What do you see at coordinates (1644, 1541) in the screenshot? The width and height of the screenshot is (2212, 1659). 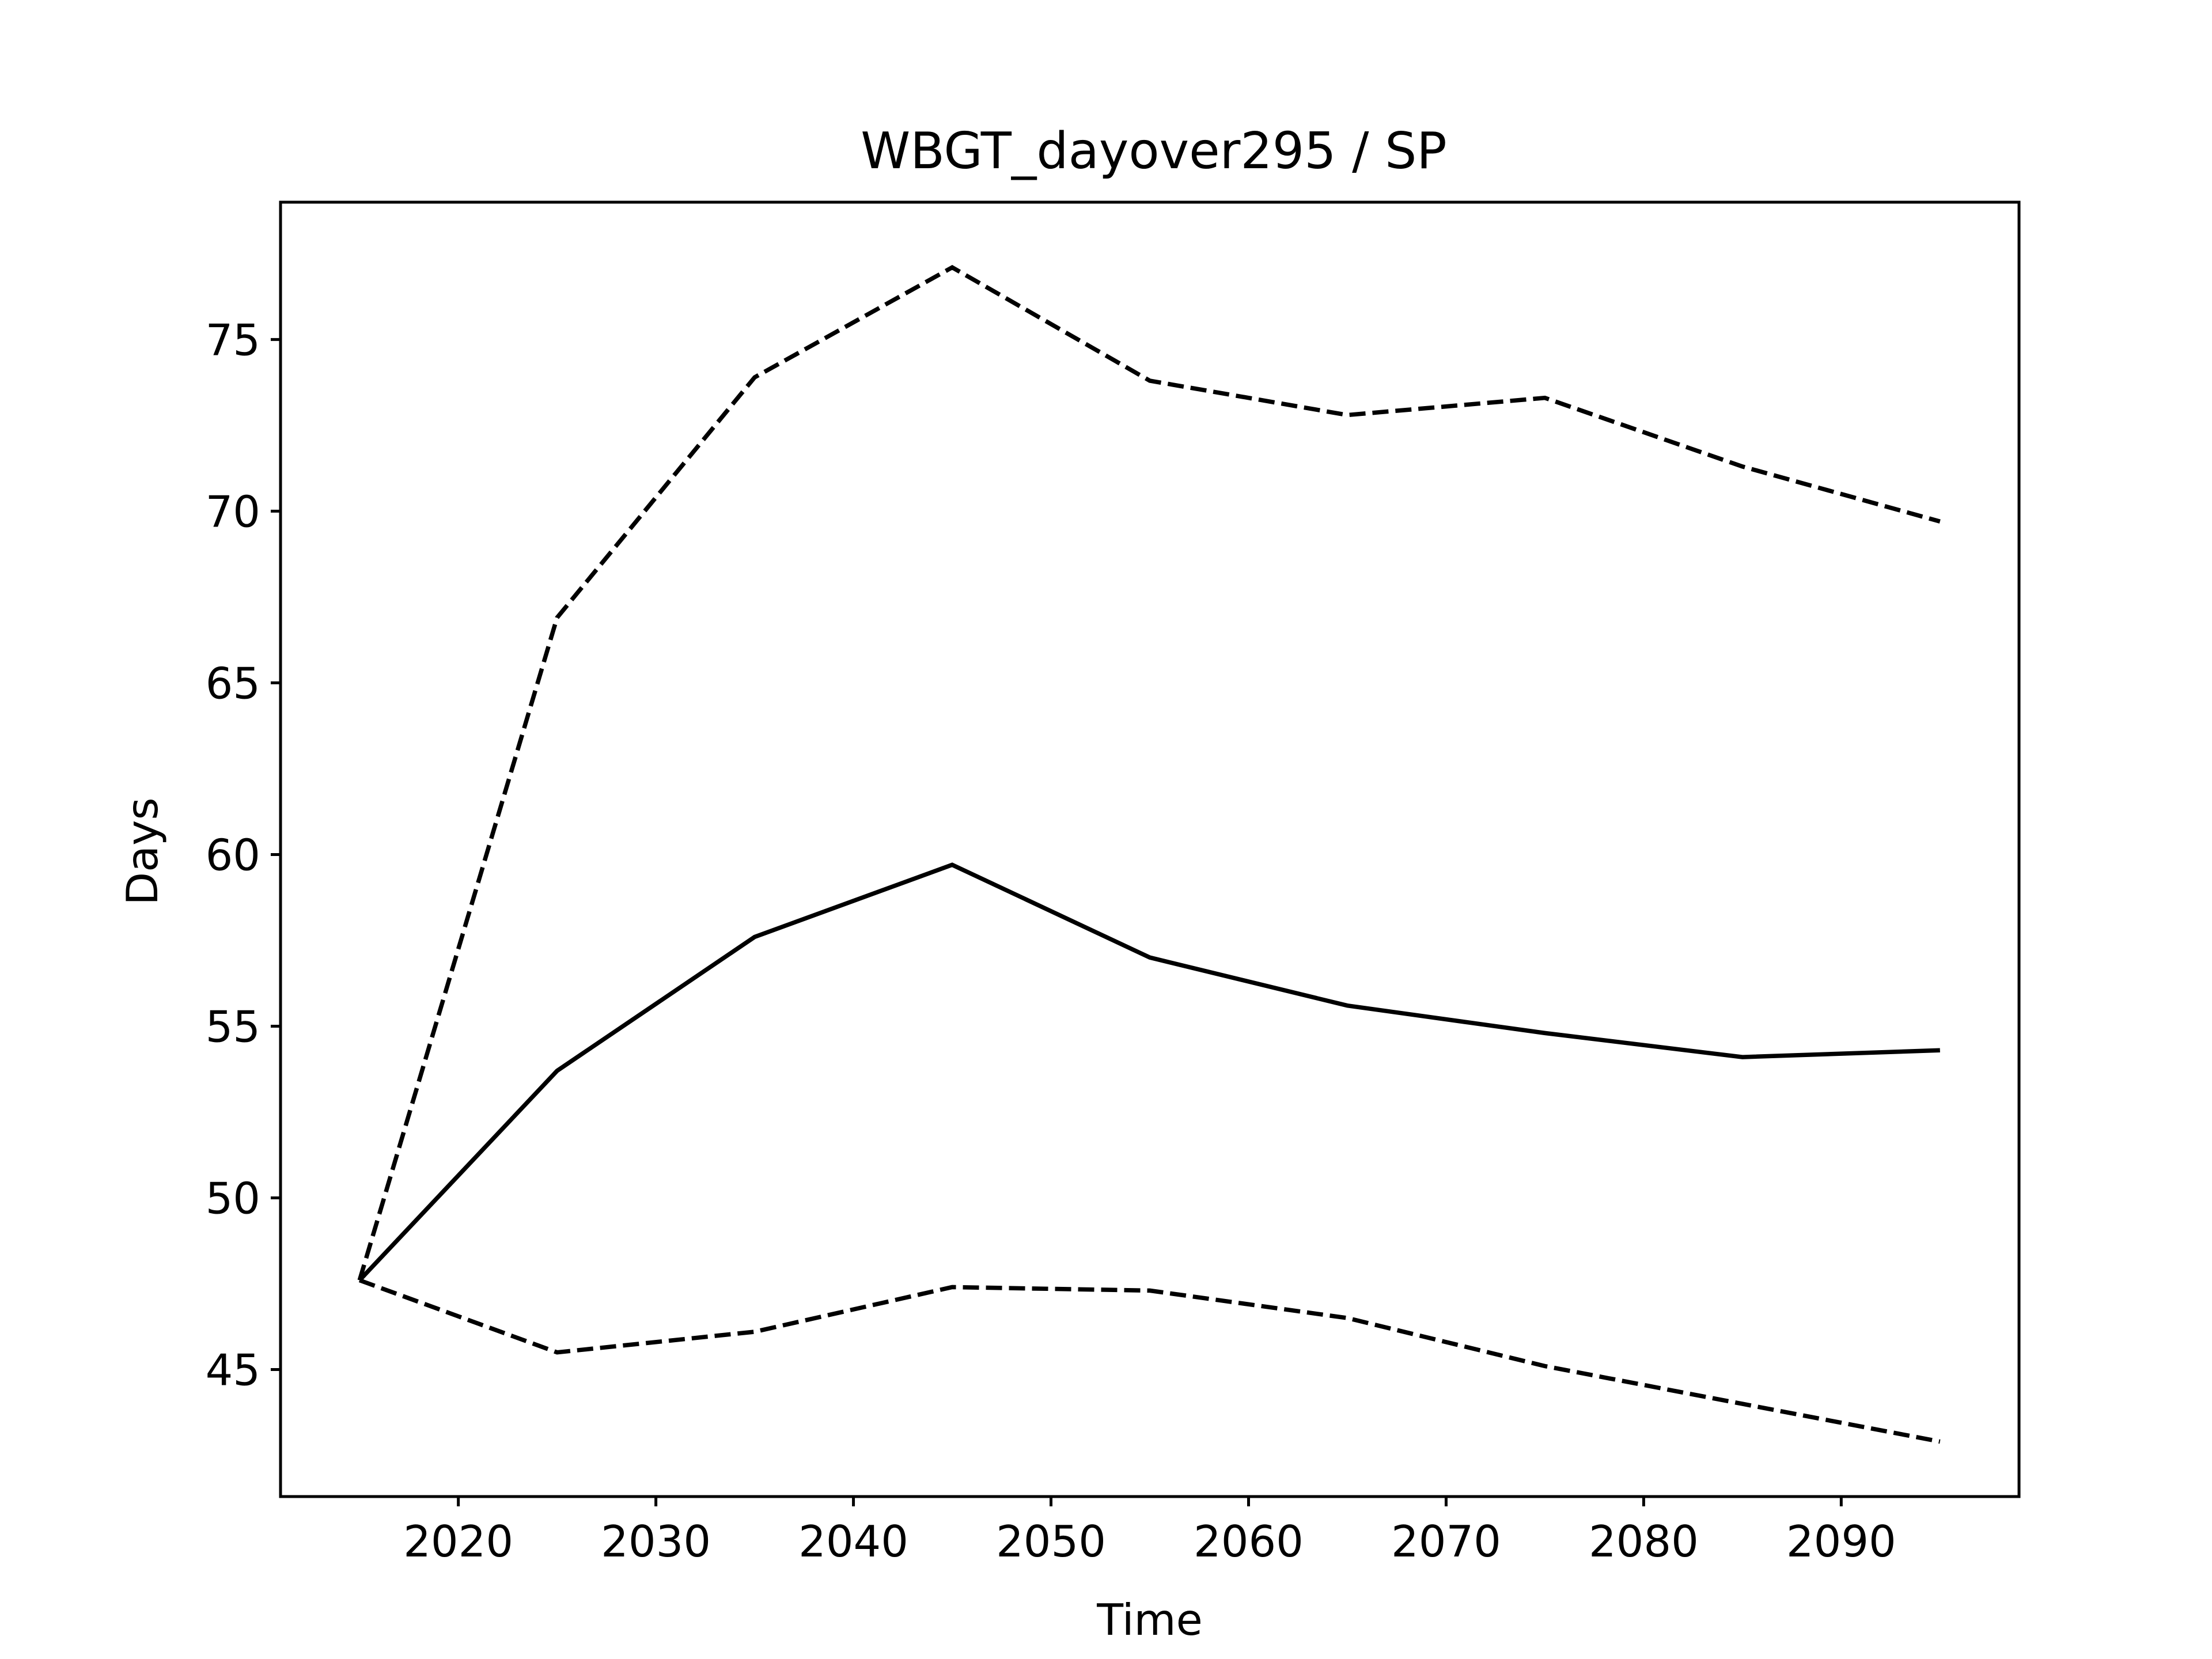 I see `x-tick-label: 2080` at bounding box center [1644, 1541].